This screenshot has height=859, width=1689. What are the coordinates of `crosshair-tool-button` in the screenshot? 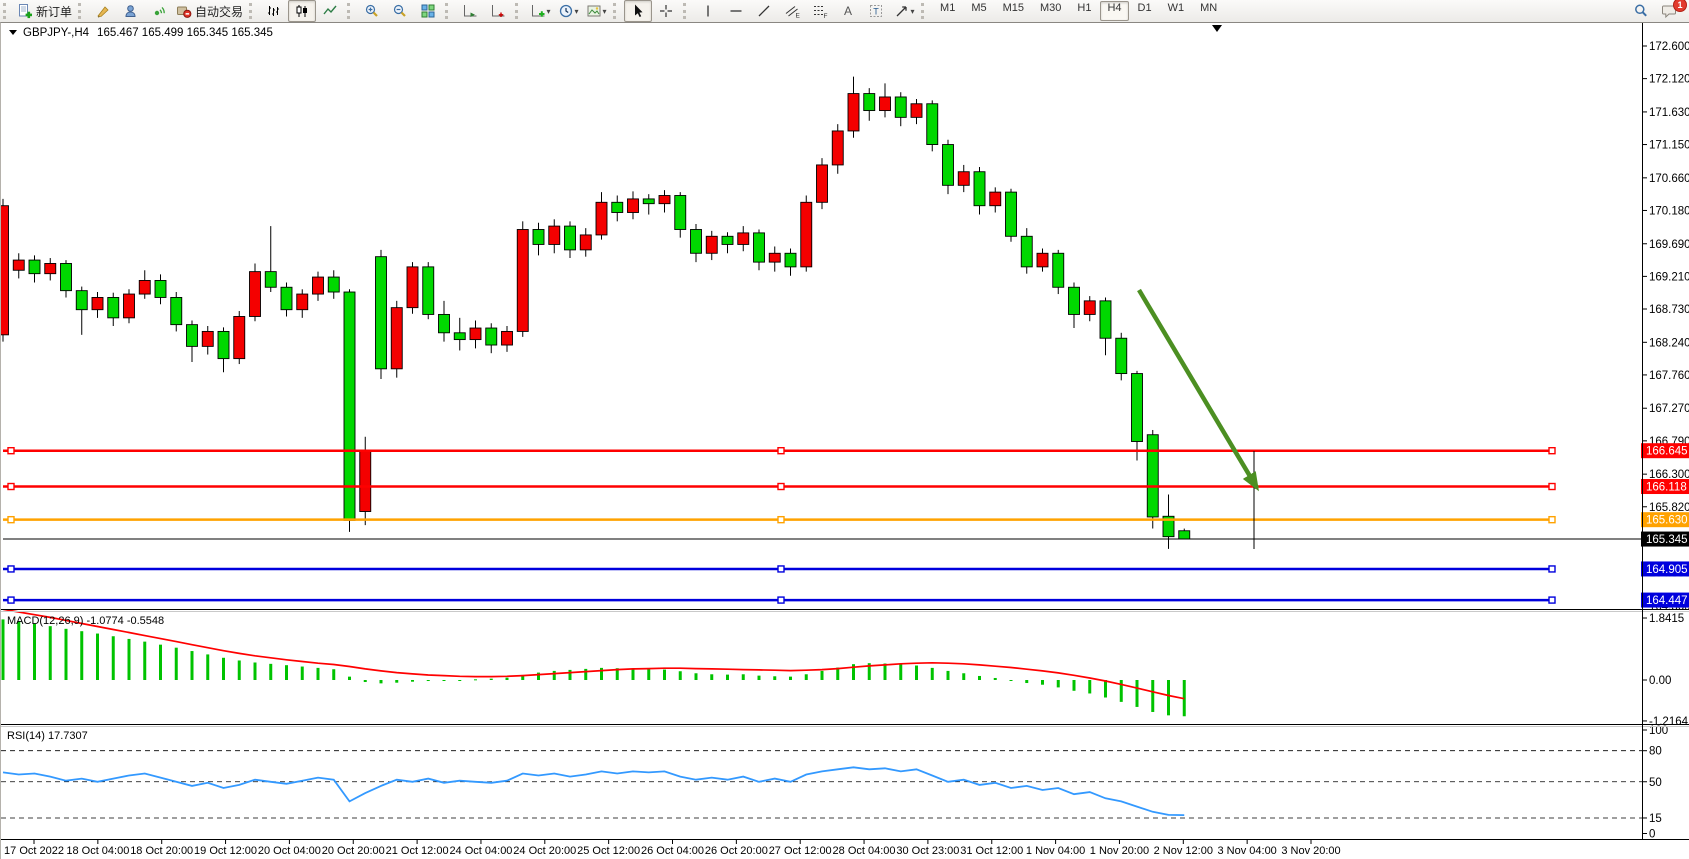 It's located at (666, 11).